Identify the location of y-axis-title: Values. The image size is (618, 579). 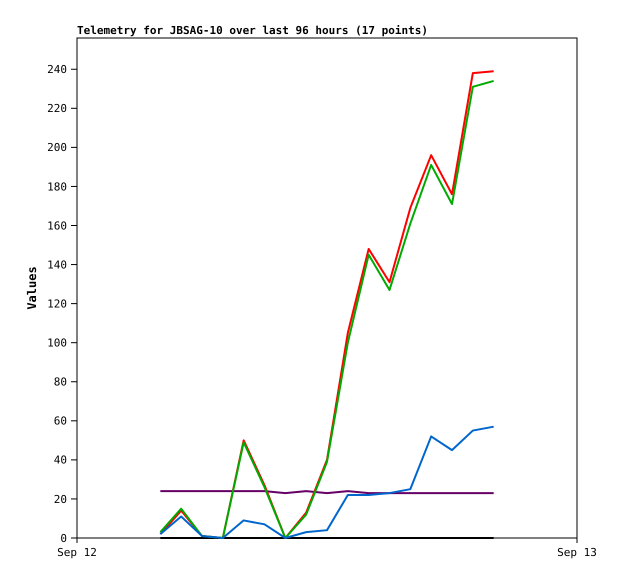
(32, 288).